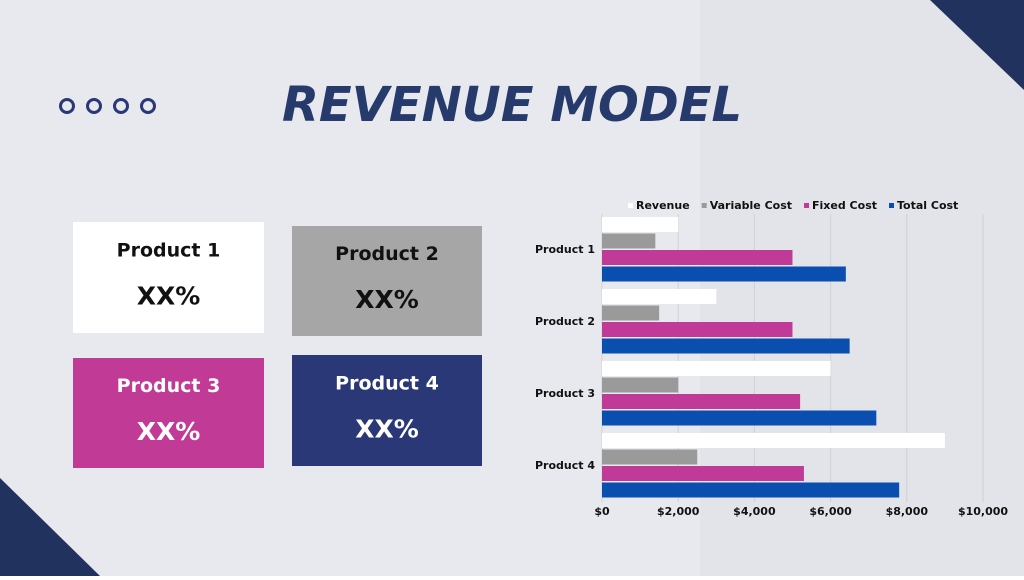 The width and height of the screenshot is (1024, 580). What do you see at coordinates (830, 511) in the screenshot?
I see `x-tick-label: $6,000` at bounding box center [830, 511].